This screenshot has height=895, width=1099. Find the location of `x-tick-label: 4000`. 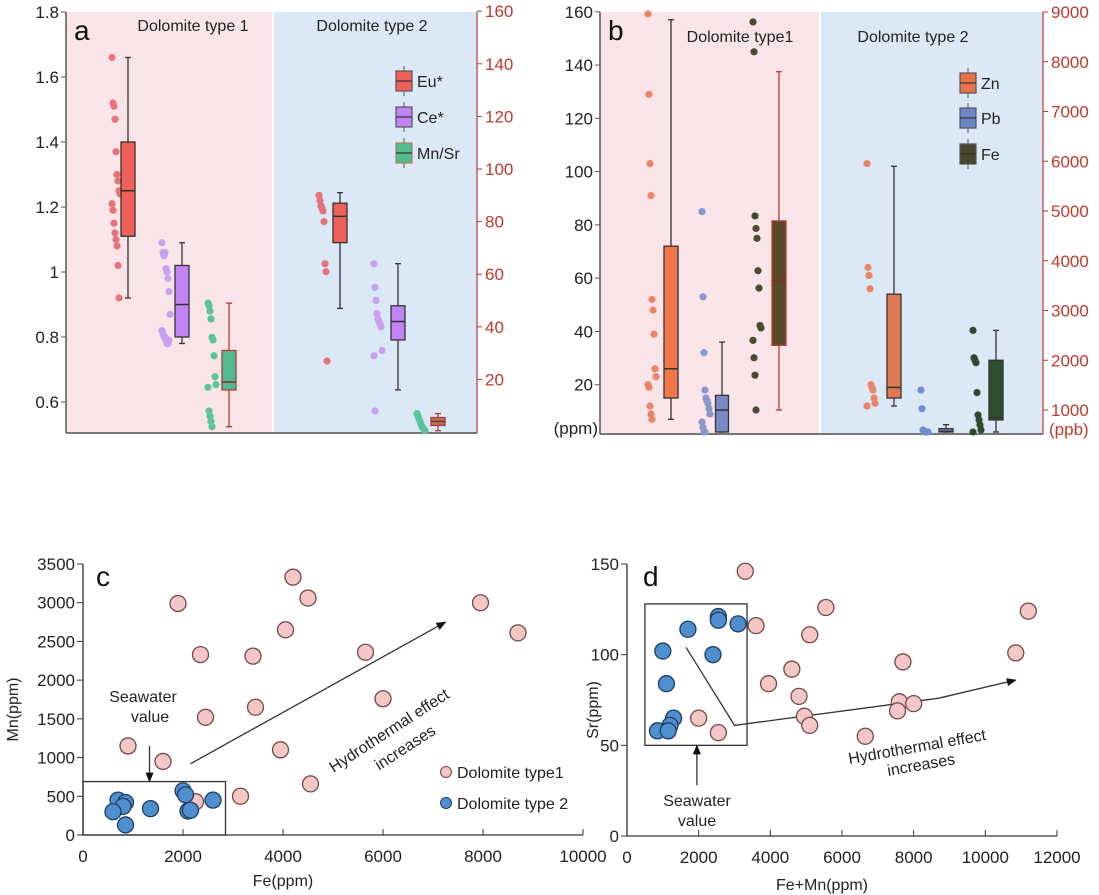

x-tick-label: 4000 is located at coordinates (770, 857).